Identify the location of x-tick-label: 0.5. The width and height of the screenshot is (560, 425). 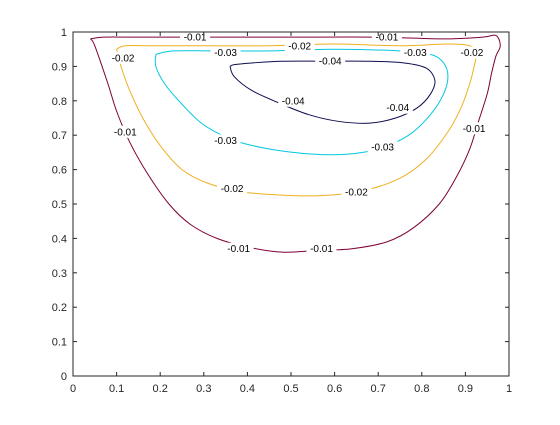
(290, 389).